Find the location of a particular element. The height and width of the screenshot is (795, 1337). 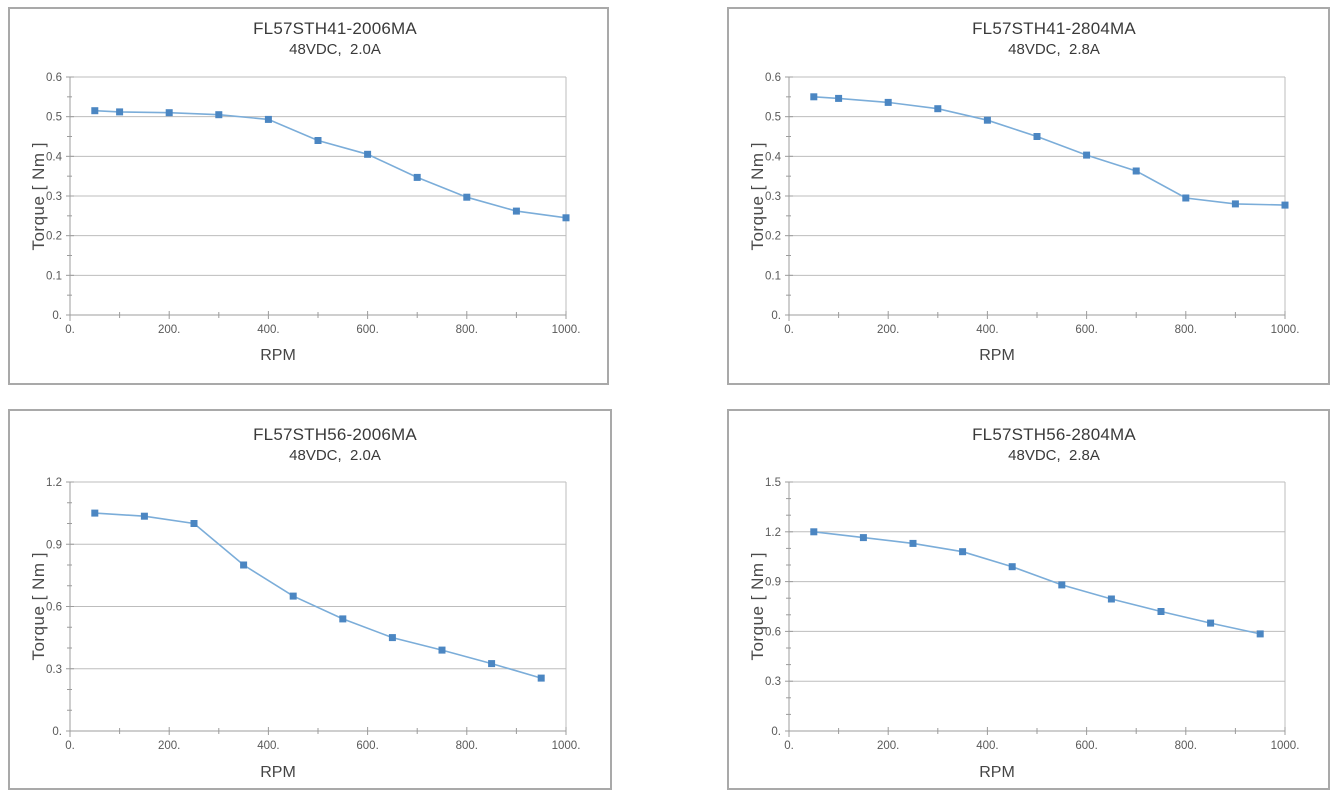

torque-vs-rpm-plot: 0. 200. 400. 600. 800. 1000. 0. 0.3 0.6 0.9 1.2 1.5 is located at coordinates (1032, 614).